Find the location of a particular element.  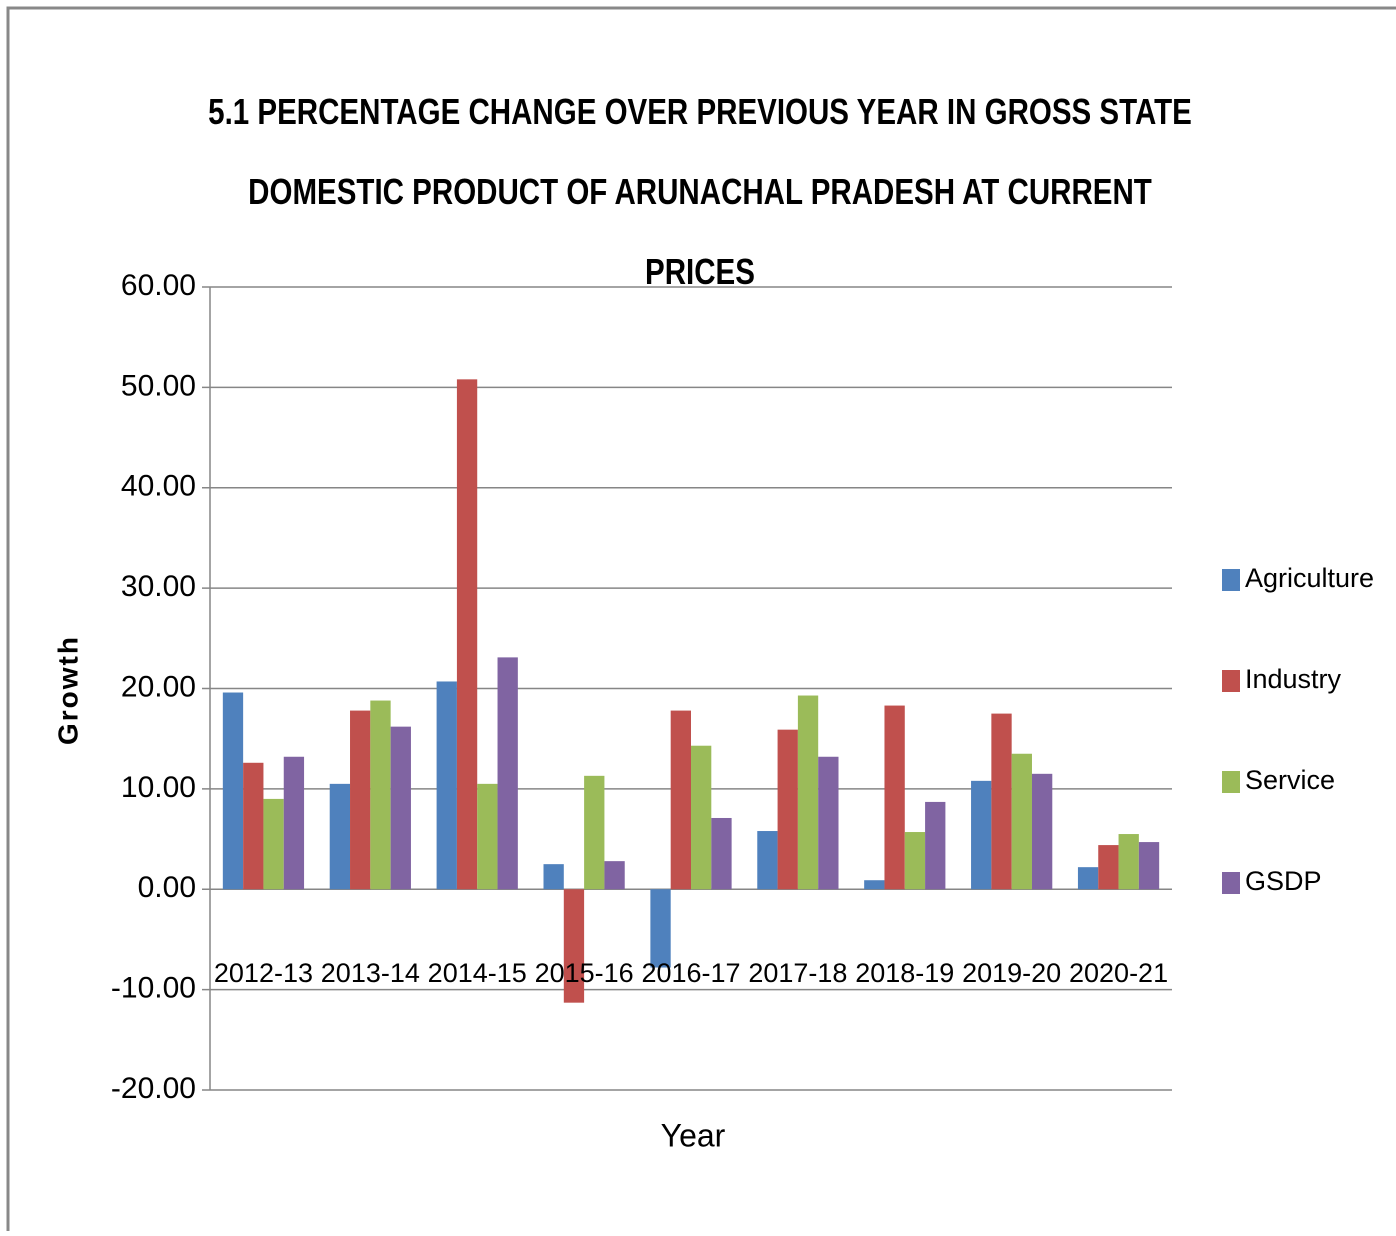

y-tick-label: 0.00 is located at coordinates (167, 887).